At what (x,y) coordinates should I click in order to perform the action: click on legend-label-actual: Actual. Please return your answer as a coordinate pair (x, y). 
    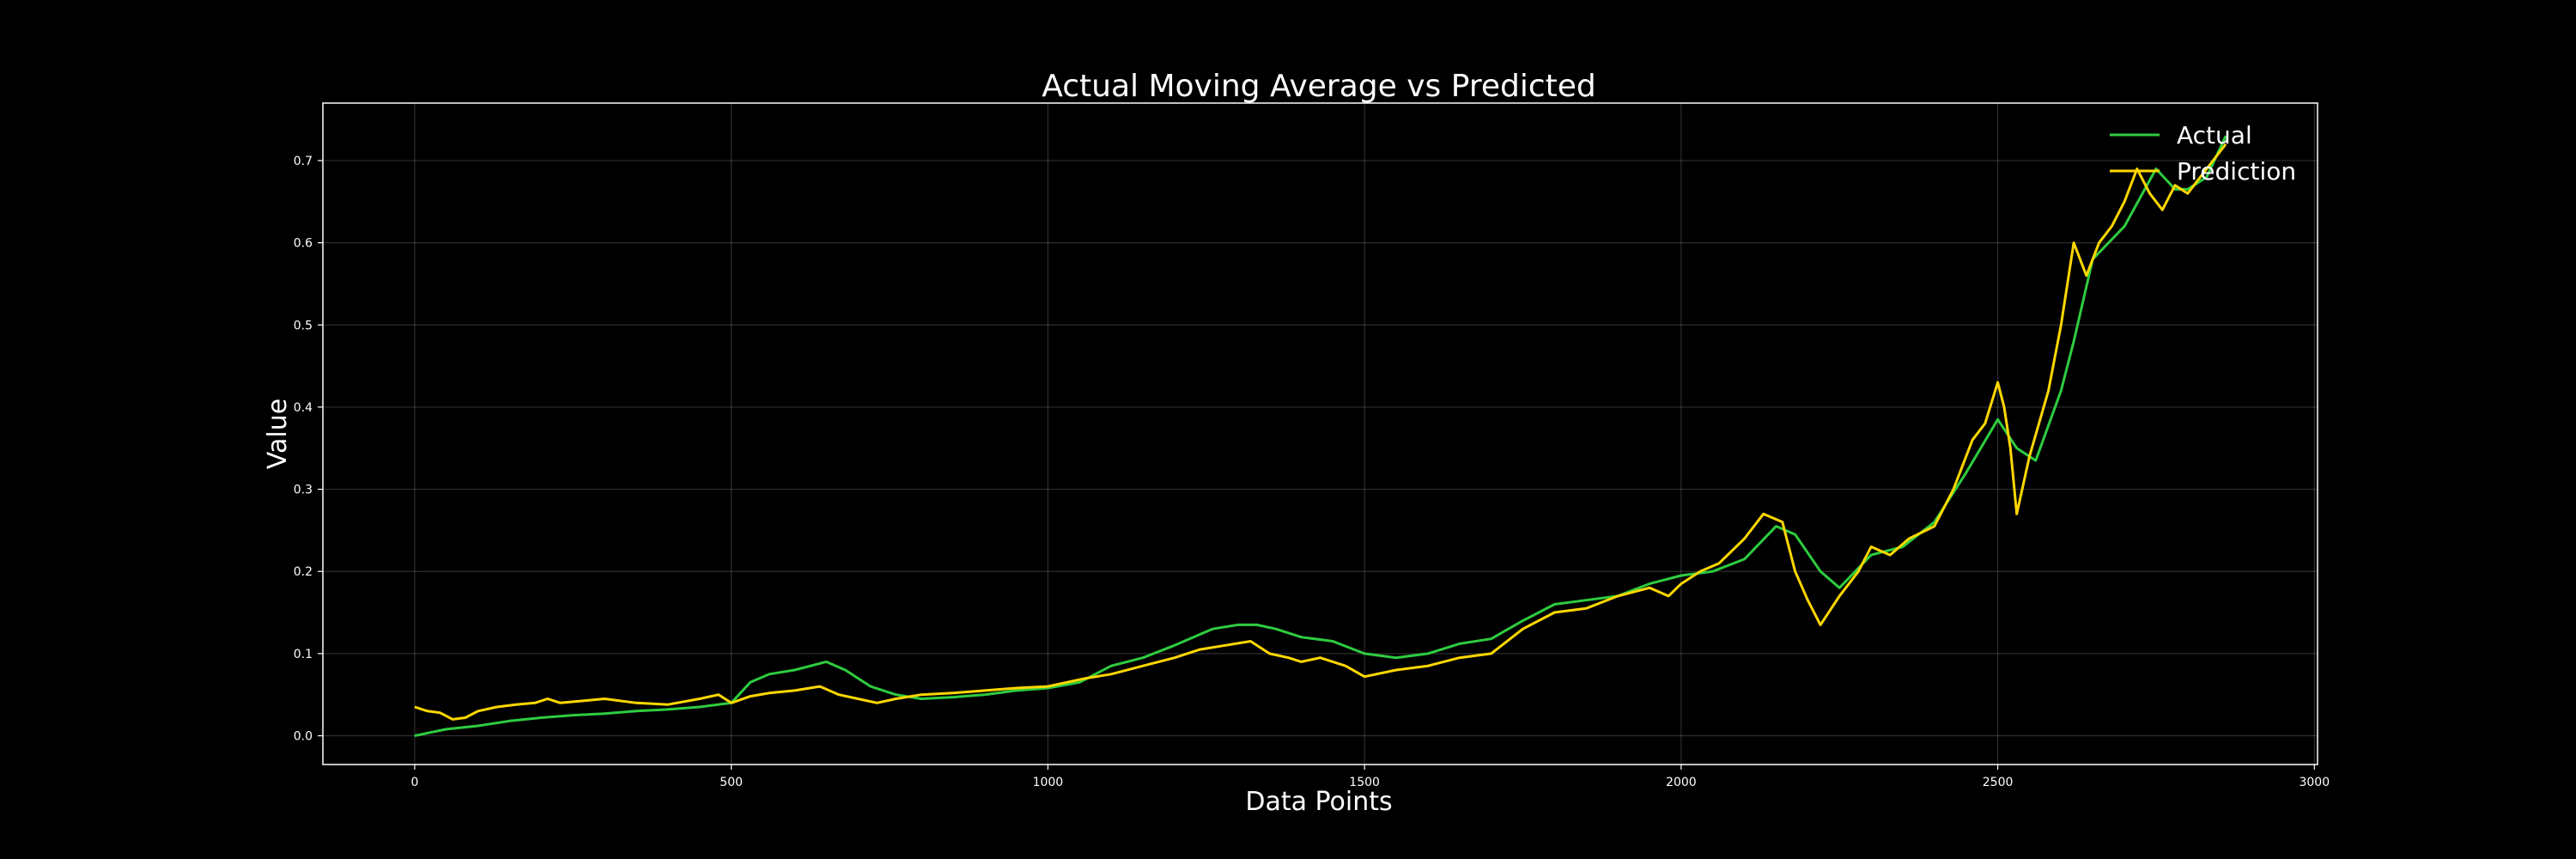
    Looking at the image, I should click on (2214, 135).